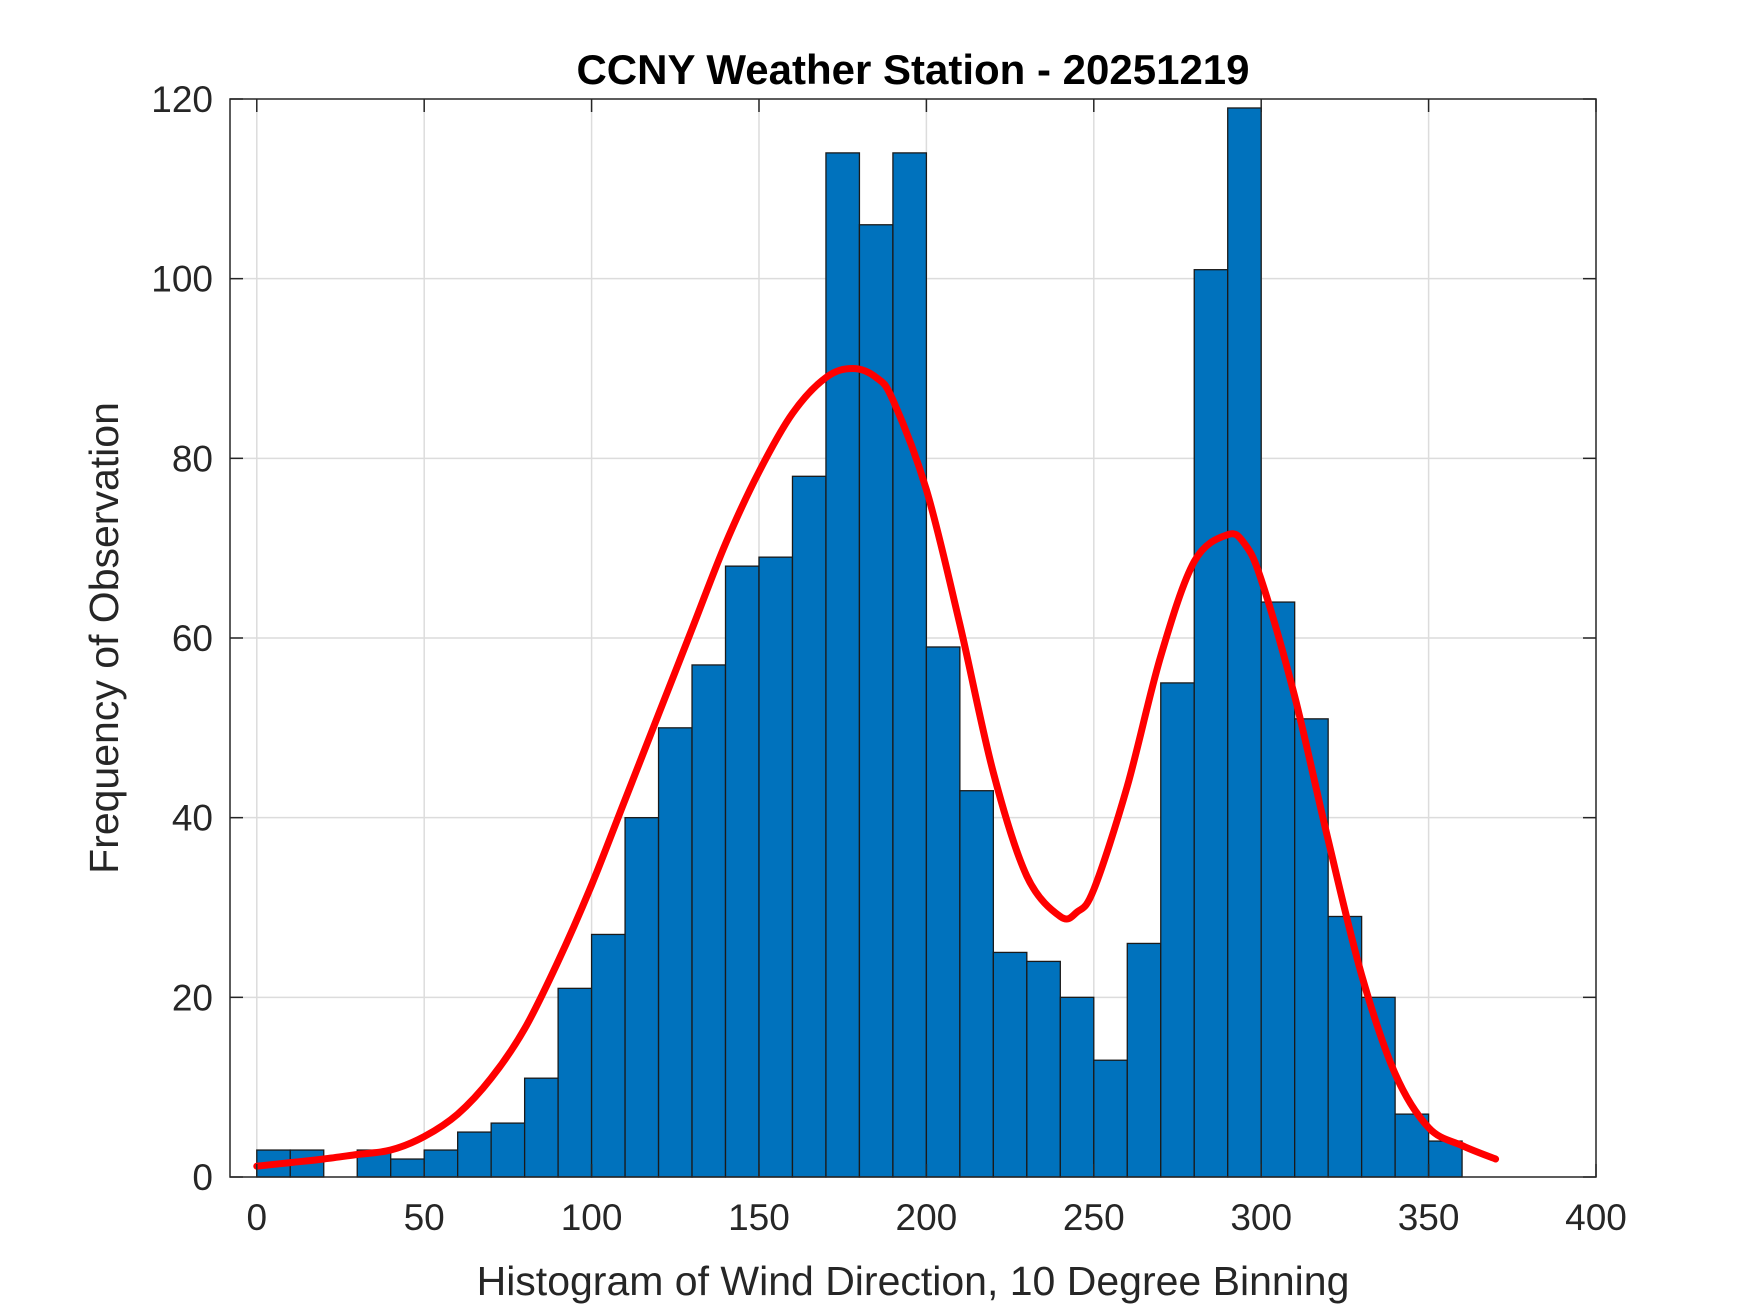 The height and width of the screenshot is (1313, 1750). Describe the element at coordinates (202, 1177) in the screenshot. I see `y-tick-label: 0` at that location.